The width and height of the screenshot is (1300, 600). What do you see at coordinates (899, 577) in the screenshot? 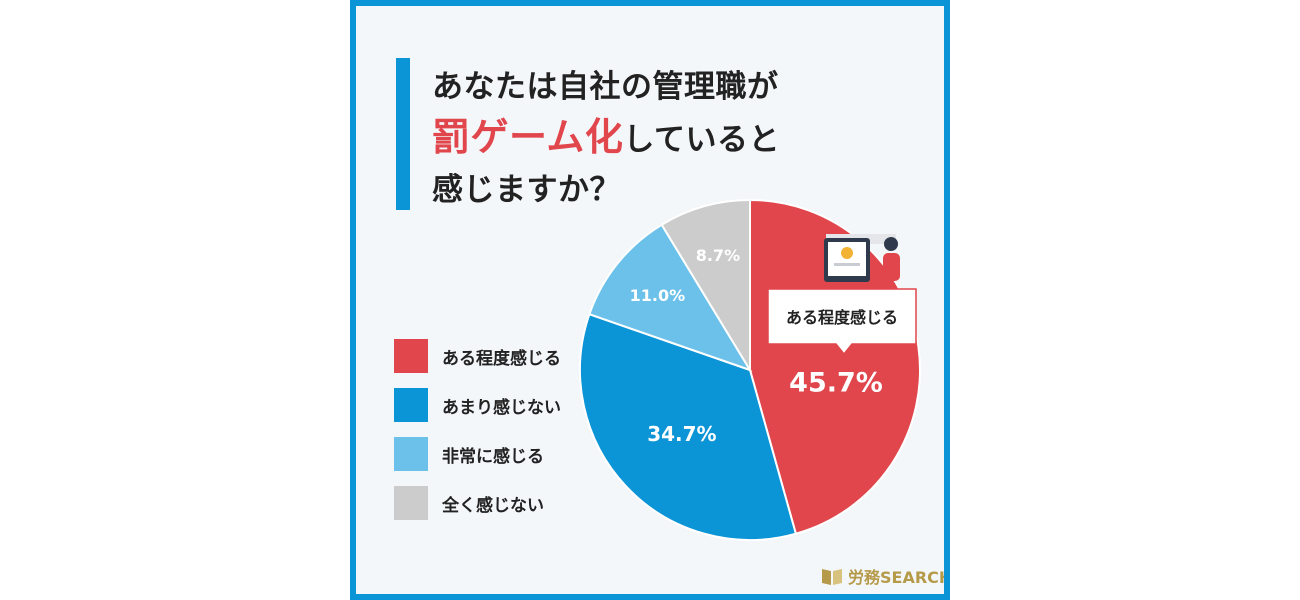
I see `brand-text: 労務SEARCH` at bounding box center [899, 577].